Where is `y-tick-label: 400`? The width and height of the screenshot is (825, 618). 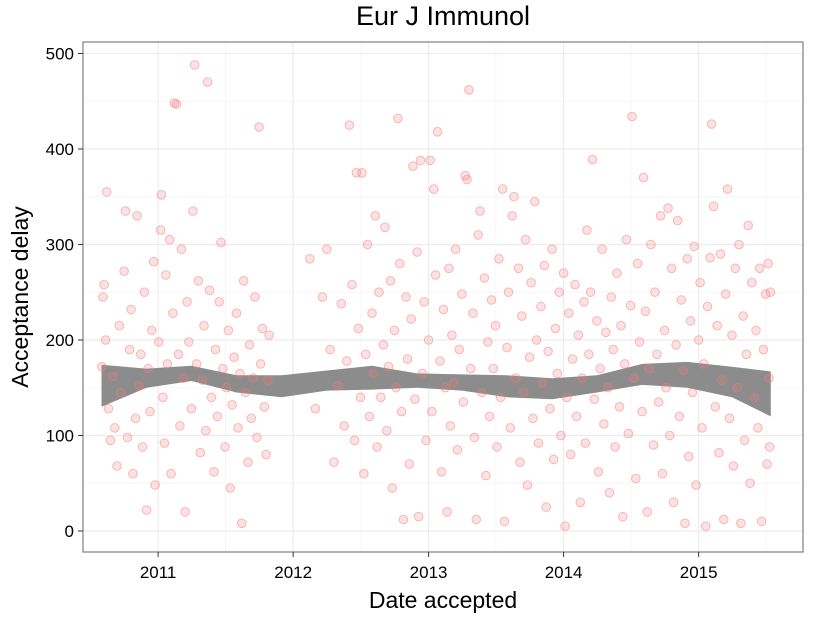 y-tick-label: 400 is located at coordinates (60, 149).